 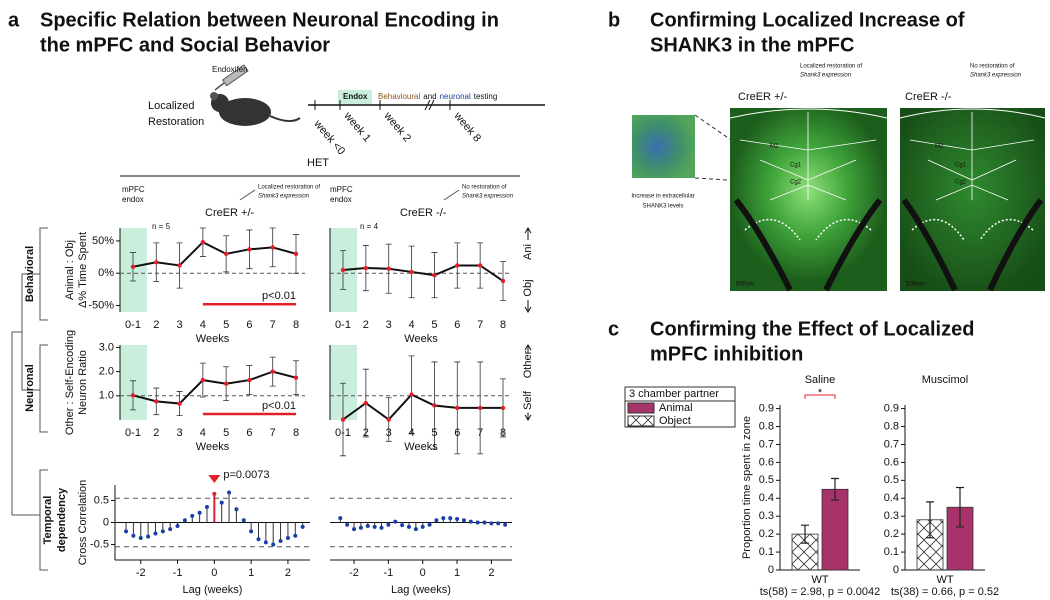 I want to click on side-label: Other, so click(x=528, y=364).